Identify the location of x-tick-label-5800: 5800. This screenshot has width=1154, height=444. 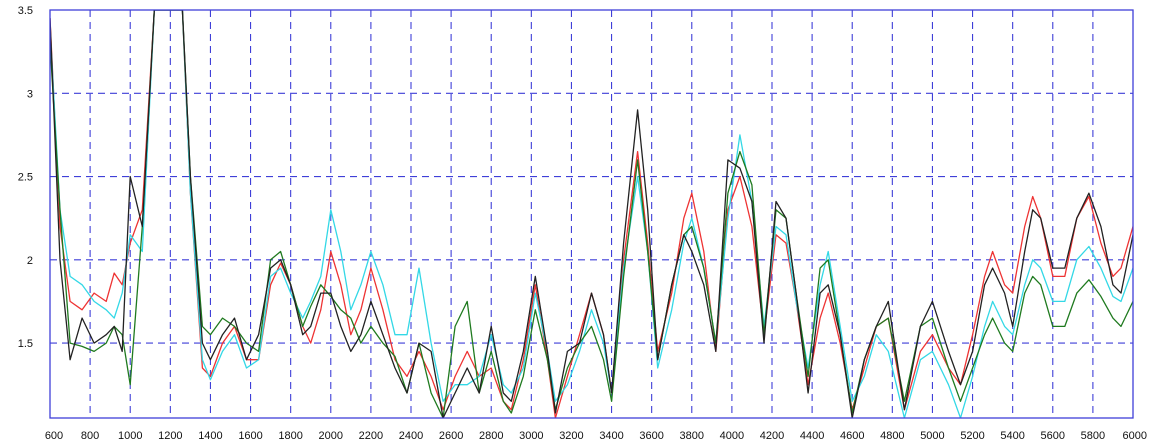
(1093, 436).